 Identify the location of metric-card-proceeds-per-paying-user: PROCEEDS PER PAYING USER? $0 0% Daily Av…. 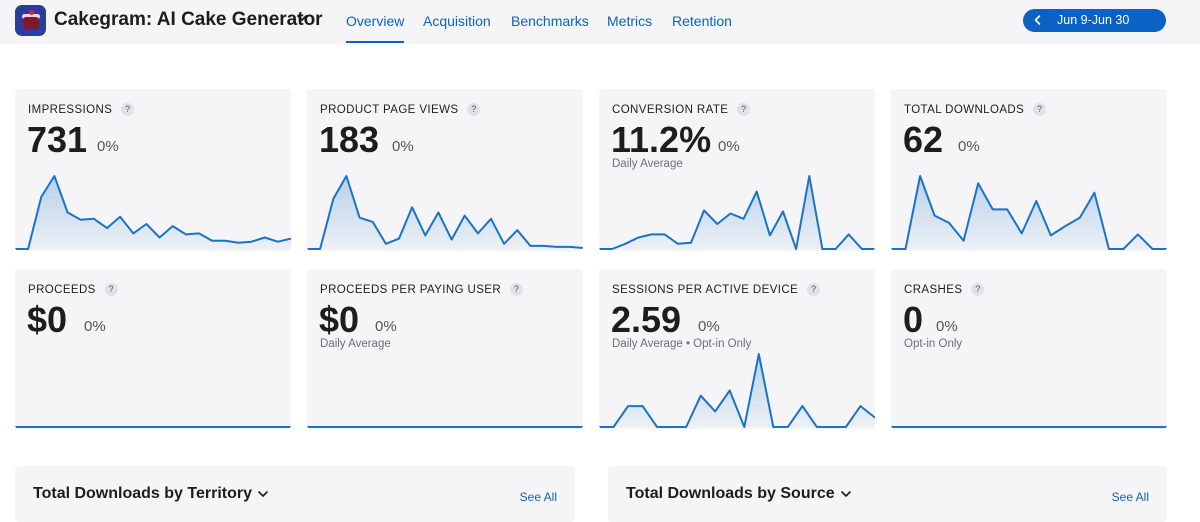
(445, 349).